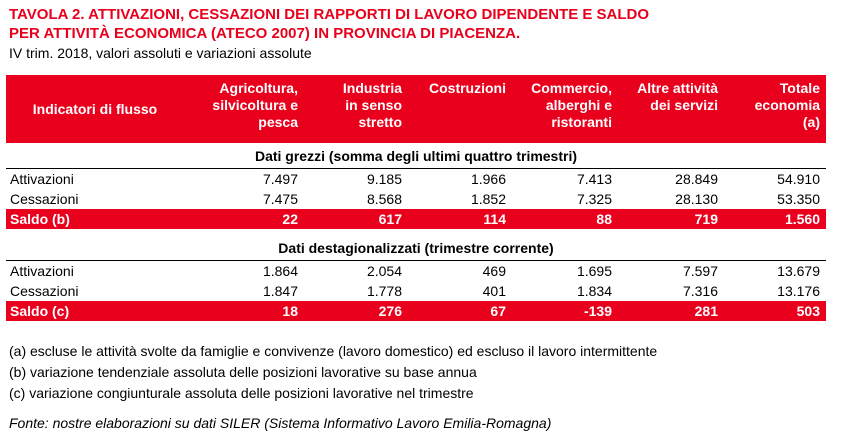  Describe the element at coordinates (677, 96) in the screenshot. I see `header-cell: Altre attività dei servizi` at that location.